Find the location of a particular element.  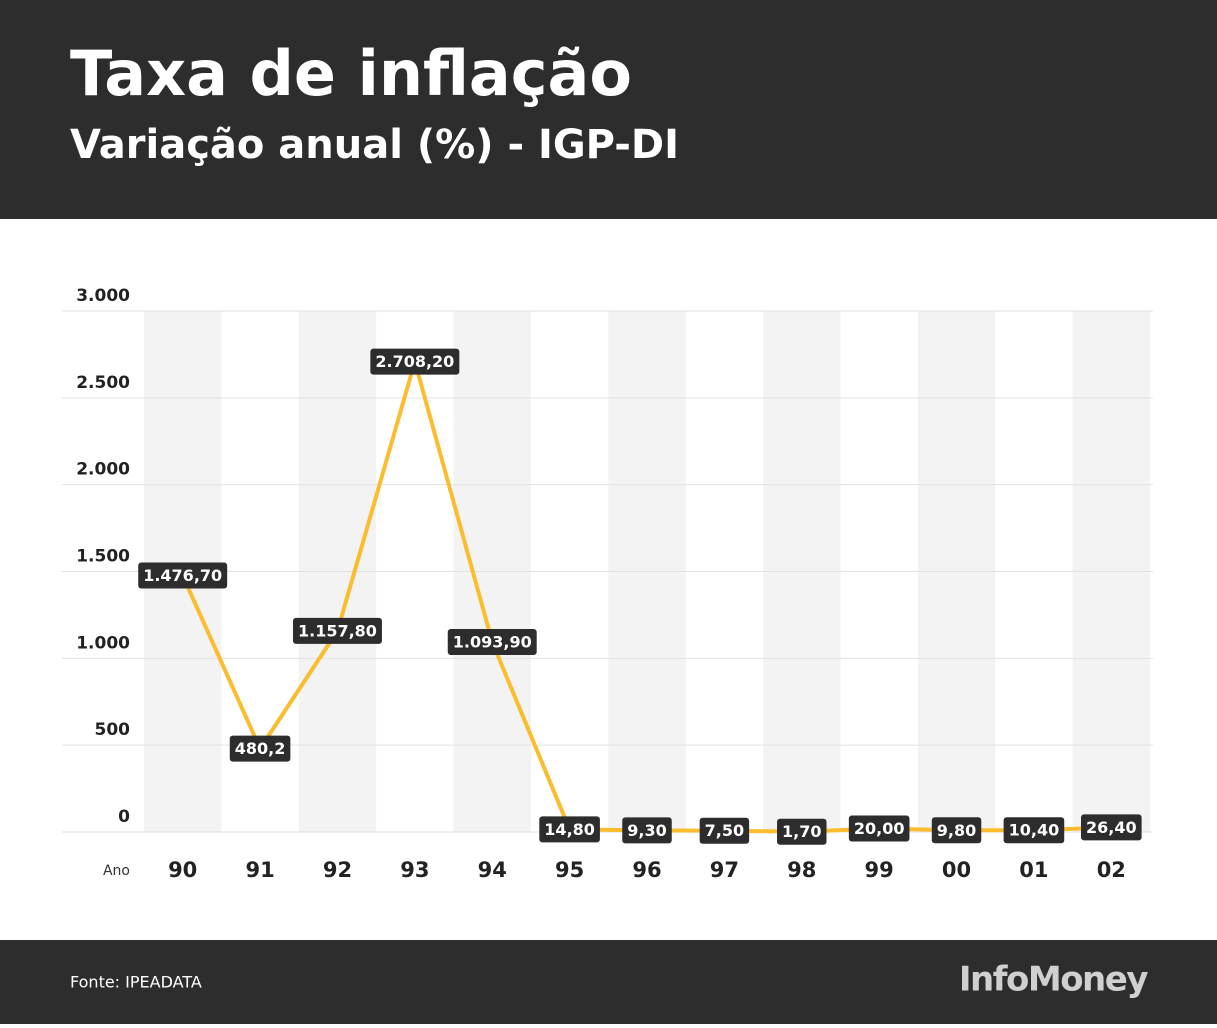

value-label: 1,70 is located at coordinates (802, 831).